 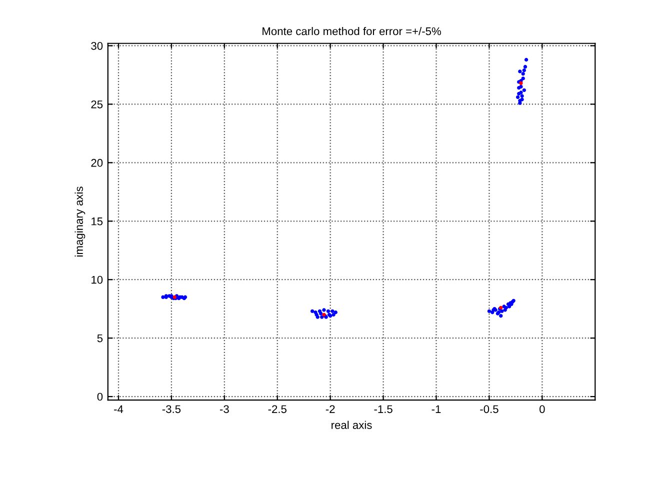 What do you see at coordinates (80, 221) in the screenshot?
I see `y-axis-title: imaginary axis` at bounding box center [80, 221].